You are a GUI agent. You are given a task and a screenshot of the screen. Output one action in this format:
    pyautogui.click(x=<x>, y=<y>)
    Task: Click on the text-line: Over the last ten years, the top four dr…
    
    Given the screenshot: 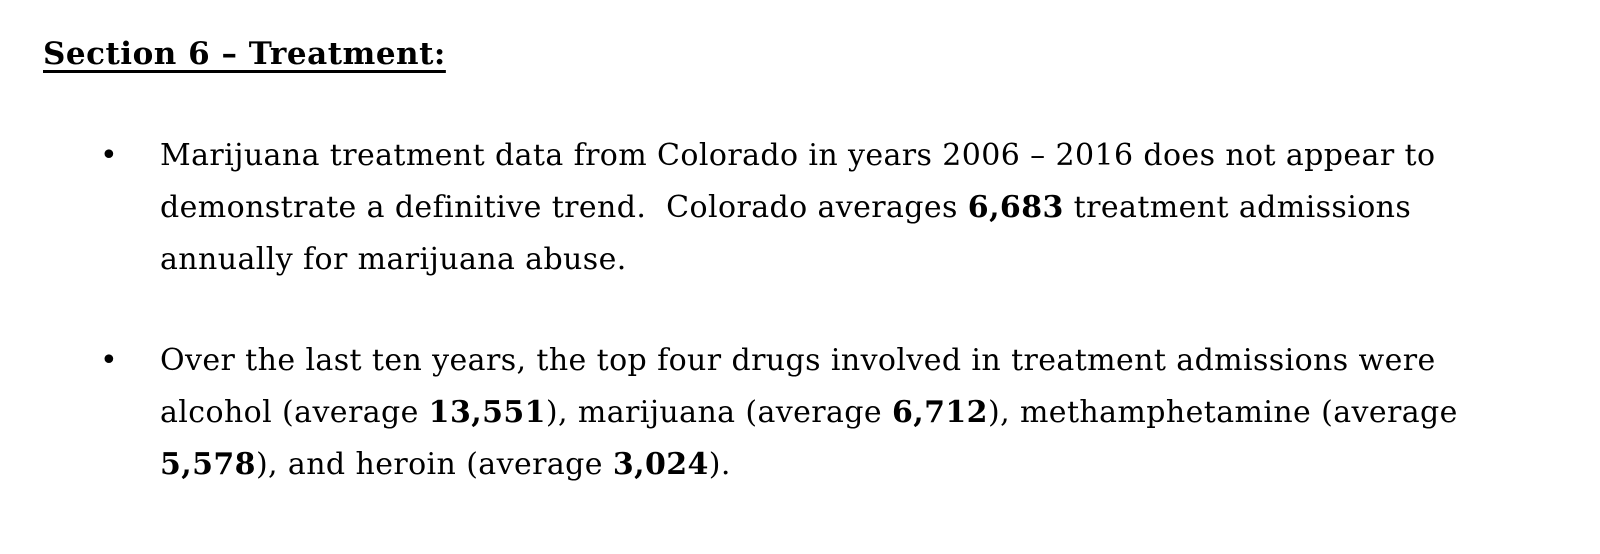 What is the action you would take?
    pyautogui.click(x=860, y=361)
    